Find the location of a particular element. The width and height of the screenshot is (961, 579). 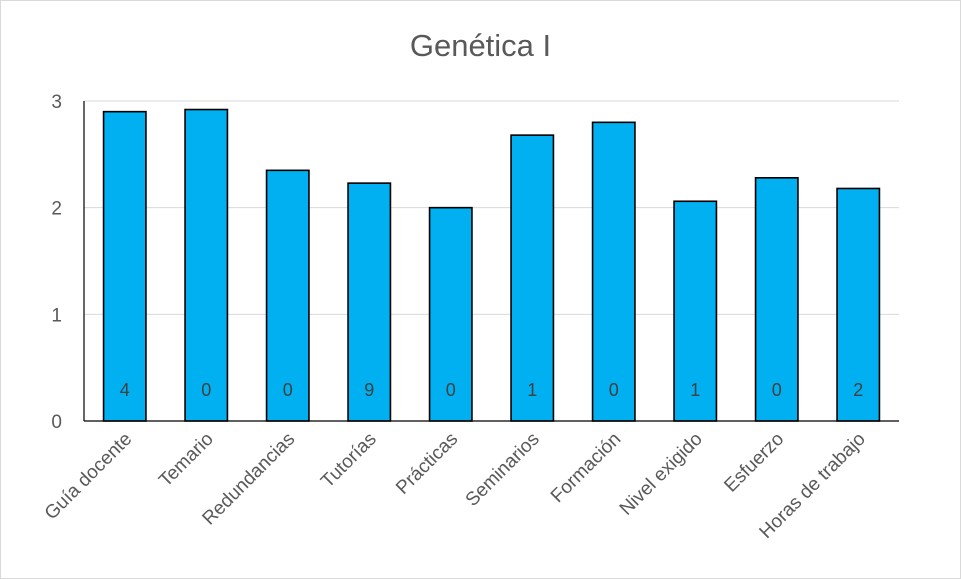

x-tick-label-0: Guía docente is located at coordinates (89, 477).